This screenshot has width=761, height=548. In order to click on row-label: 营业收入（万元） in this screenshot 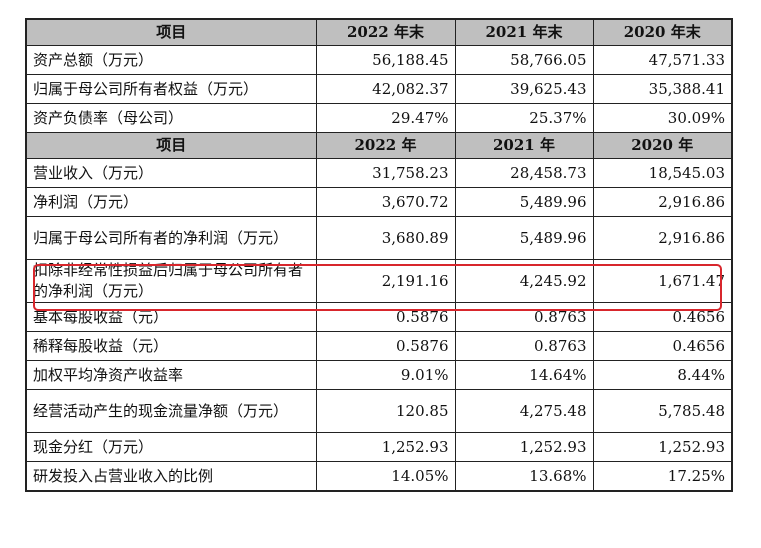, I will do `click(171, 173)`.